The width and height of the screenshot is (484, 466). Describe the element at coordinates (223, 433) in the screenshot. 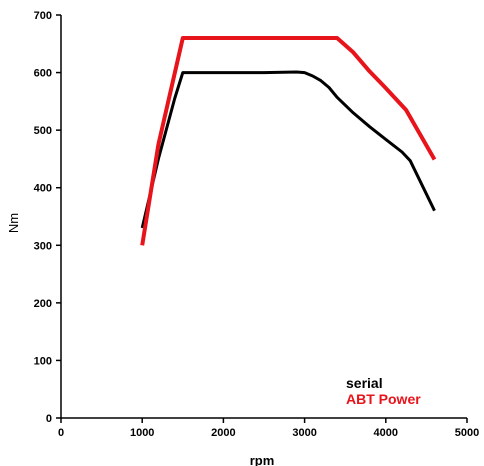

I see `x-tick-label: 2000` at that location.